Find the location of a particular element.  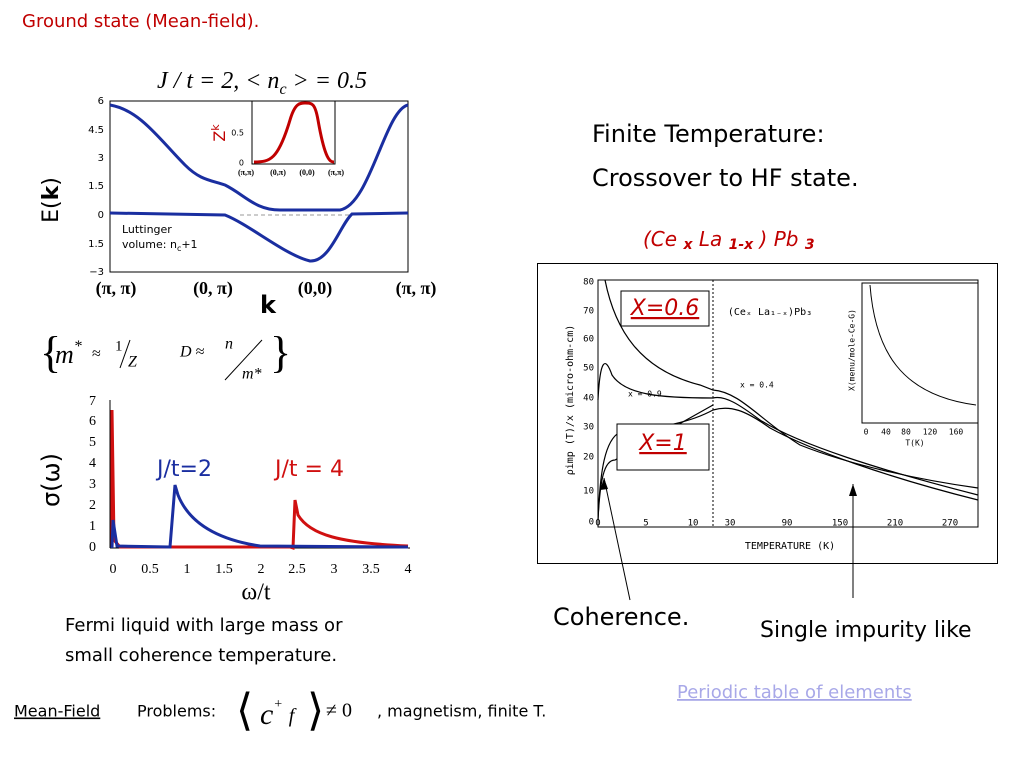

y-tick-label: 20 is located at coordinates (588, 458).